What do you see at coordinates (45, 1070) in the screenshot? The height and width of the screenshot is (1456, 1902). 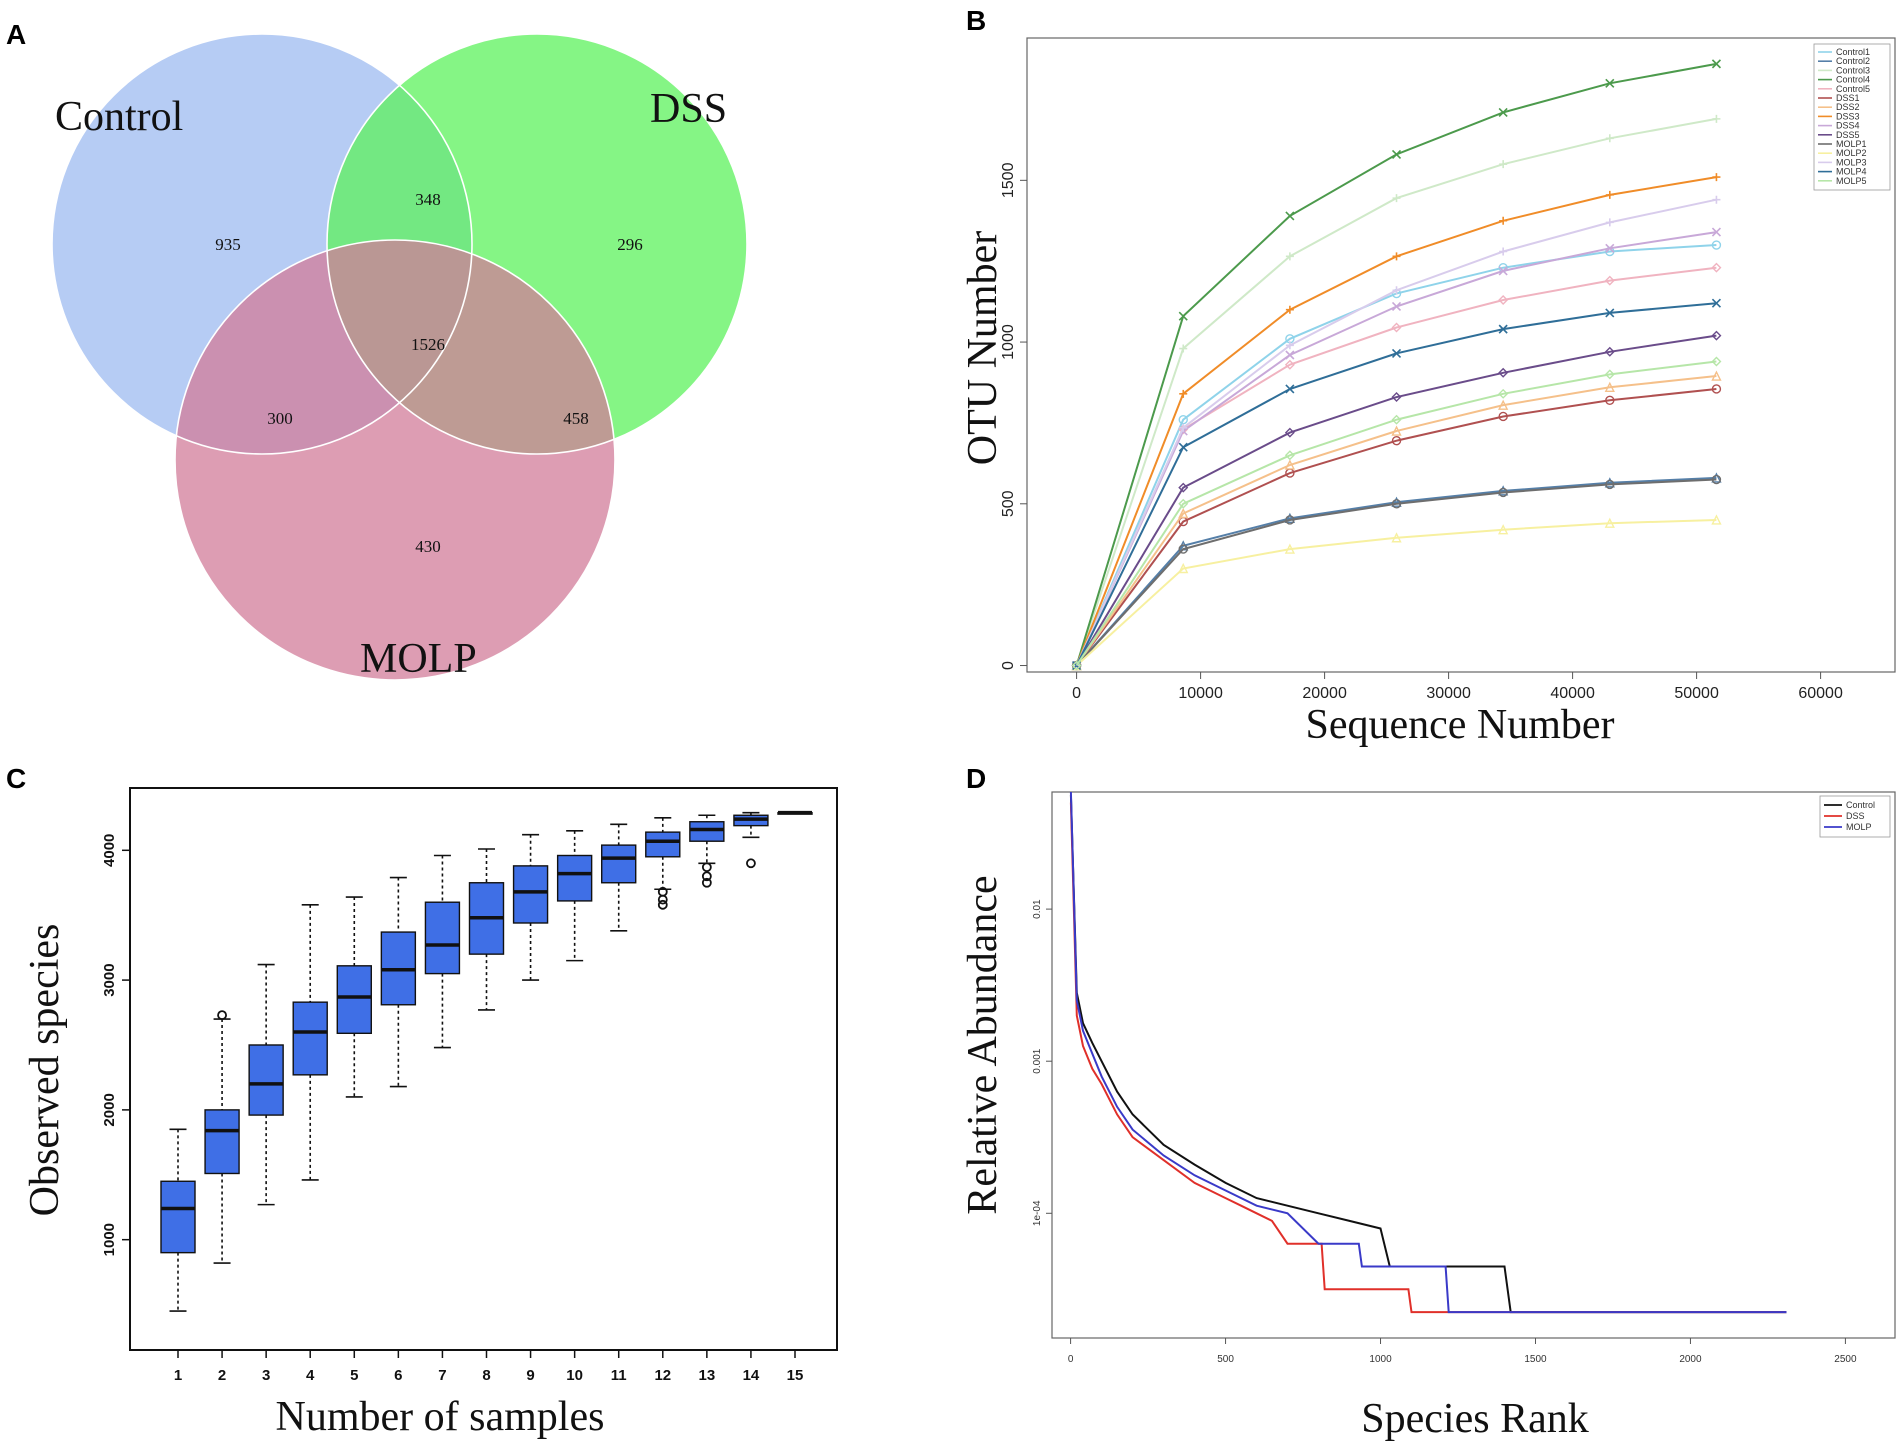 I see `boxplot-y-axis-title: Observed species` at bounding box center [45, 1070].